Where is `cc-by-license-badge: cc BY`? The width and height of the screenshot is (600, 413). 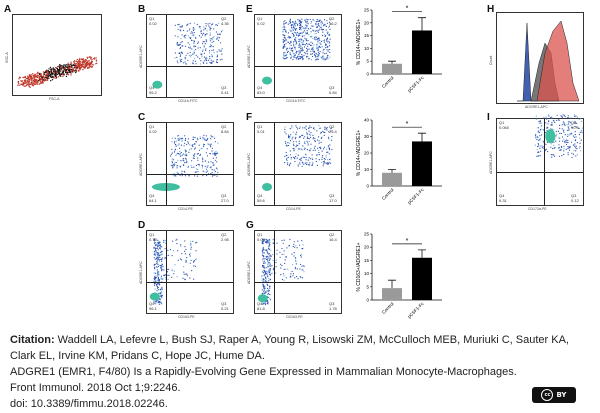
cc-by-license-badge: cc BY is located at coordinates (554, 395).